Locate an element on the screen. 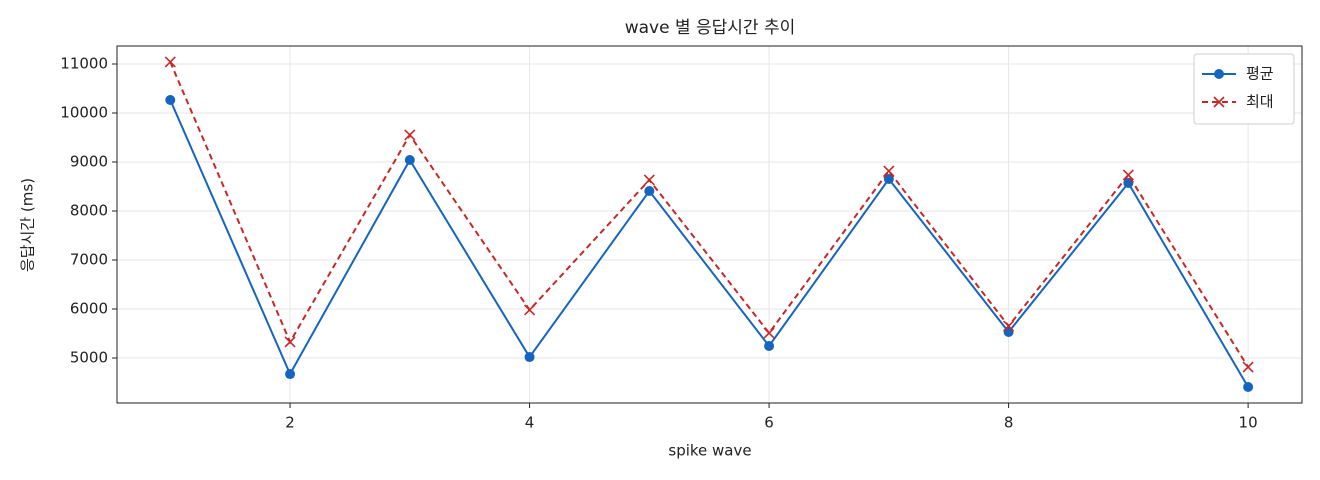 This screenshot has width=1320, height=480. x-tick-label: 8 is located at coordinates (1009, 423).